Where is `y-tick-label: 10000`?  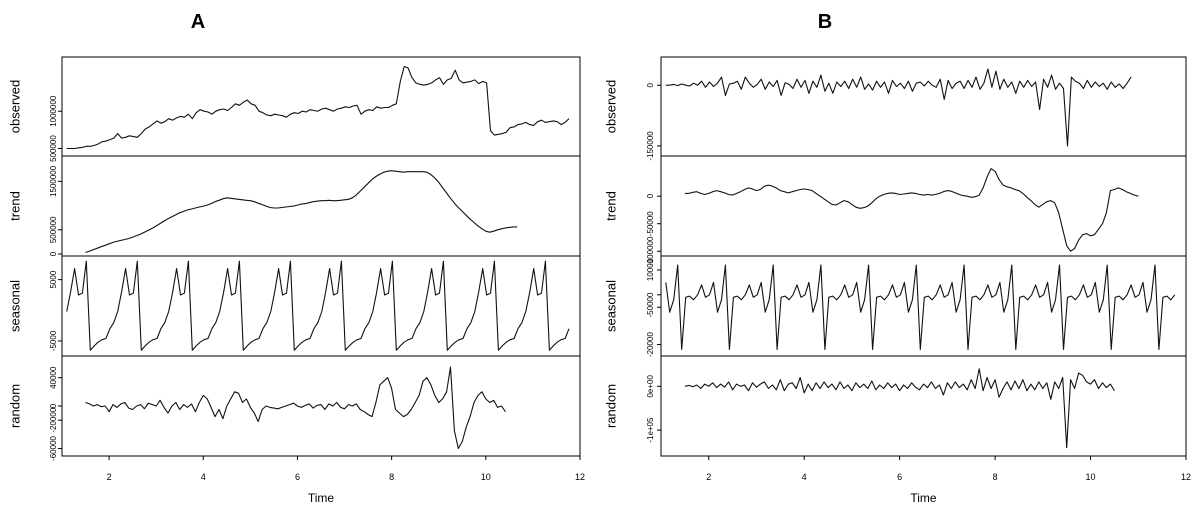
y-tick-label: 10000 is located at coordinates (650, 269).